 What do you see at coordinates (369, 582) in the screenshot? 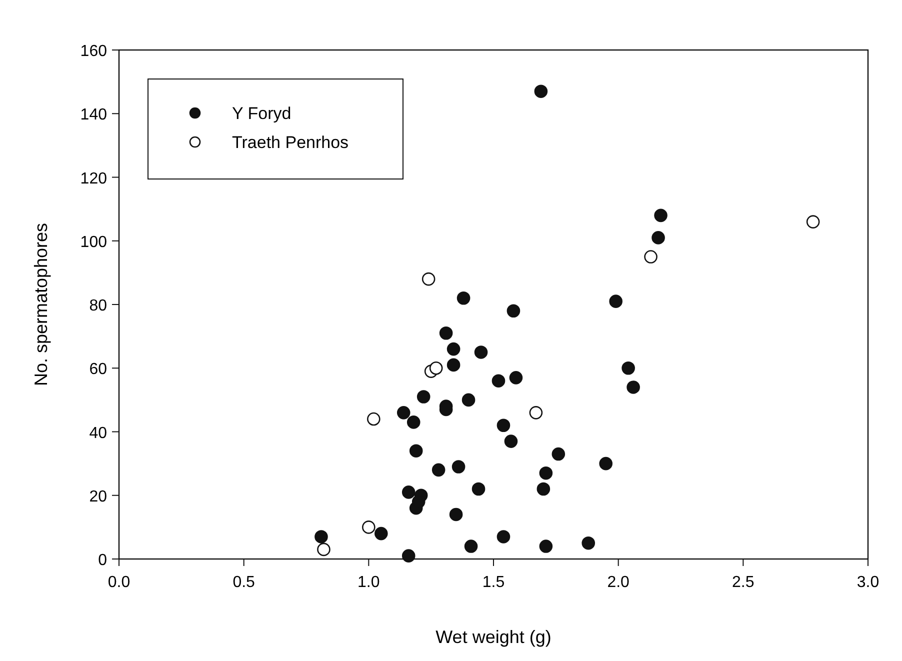
I see `x-tick-label: 1.0` at bounding box center [369, 582].